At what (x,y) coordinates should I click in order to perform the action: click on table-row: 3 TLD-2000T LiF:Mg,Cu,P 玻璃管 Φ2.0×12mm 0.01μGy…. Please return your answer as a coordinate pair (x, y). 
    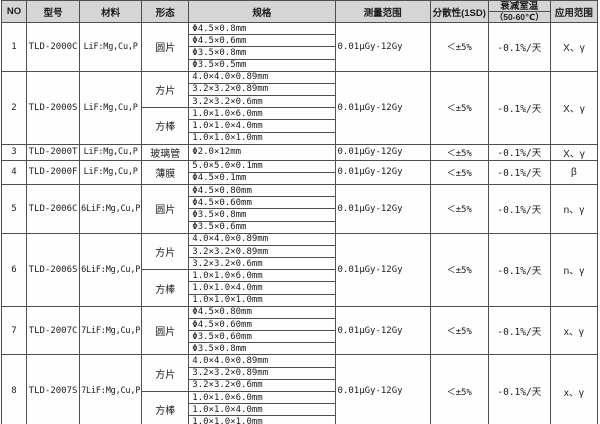
    Looking at the image, I should click on (299, 152).